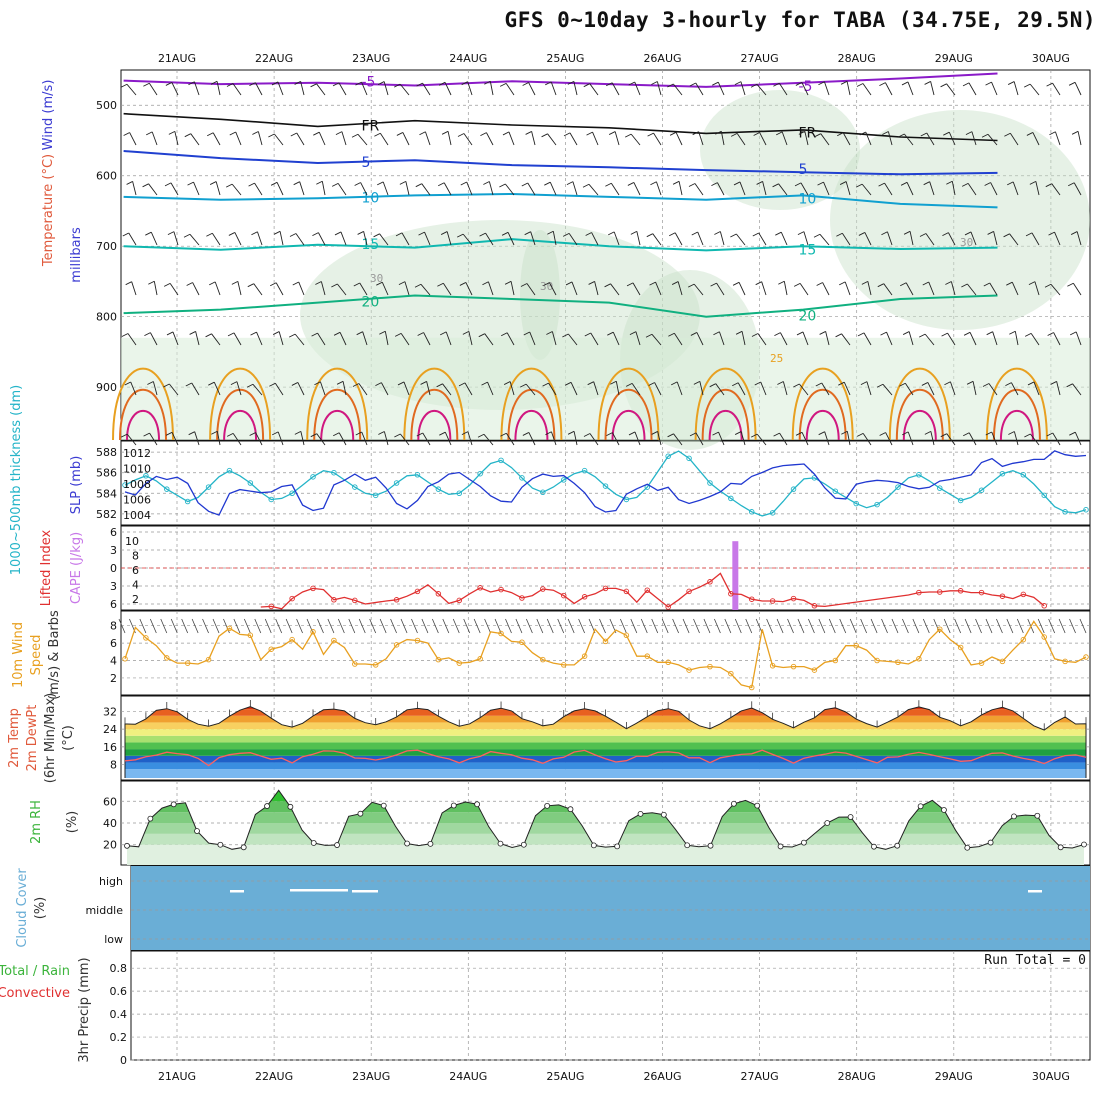 Image resolution: width=1100 pixels, height=1100 pixels. What do you see at coordinates (137, 469) in the screenshot?
I see `slp-tick-label: 1010` at bounding box center [137, 469].